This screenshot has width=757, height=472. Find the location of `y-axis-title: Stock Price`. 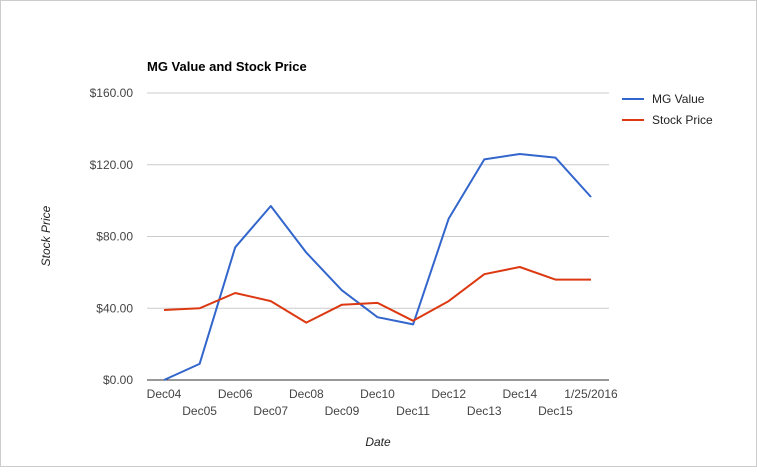

y-axis-title: Stock Price is located at coordinates (46, 235).